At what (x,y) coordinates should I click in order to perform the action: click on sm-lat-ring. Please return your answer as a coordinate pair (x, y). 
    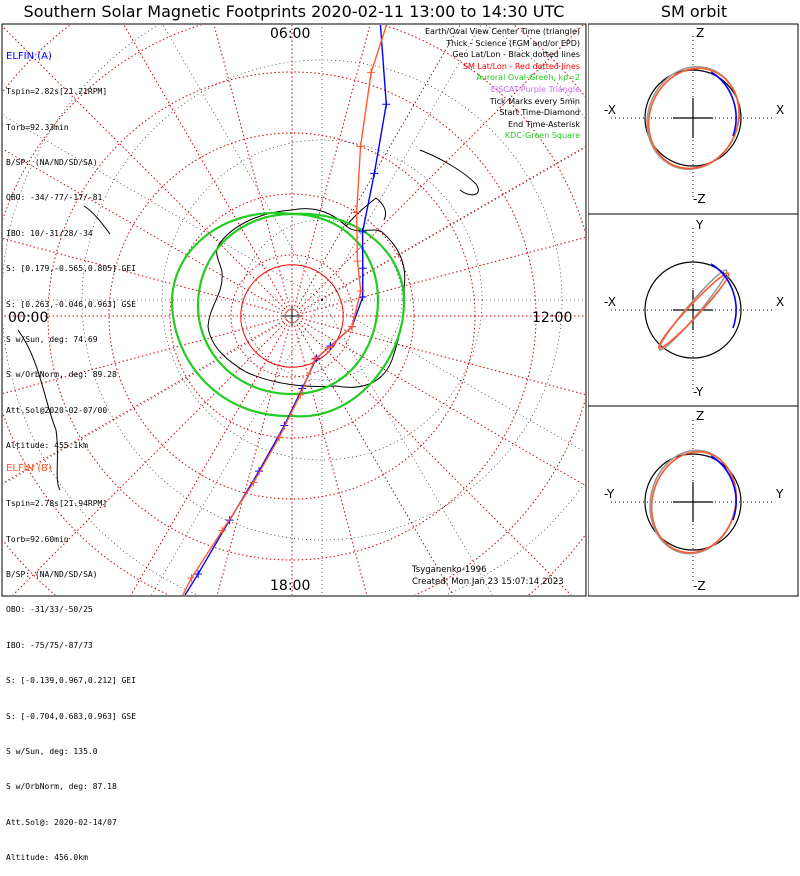
    Looking at the image, I should click on (292, 316).